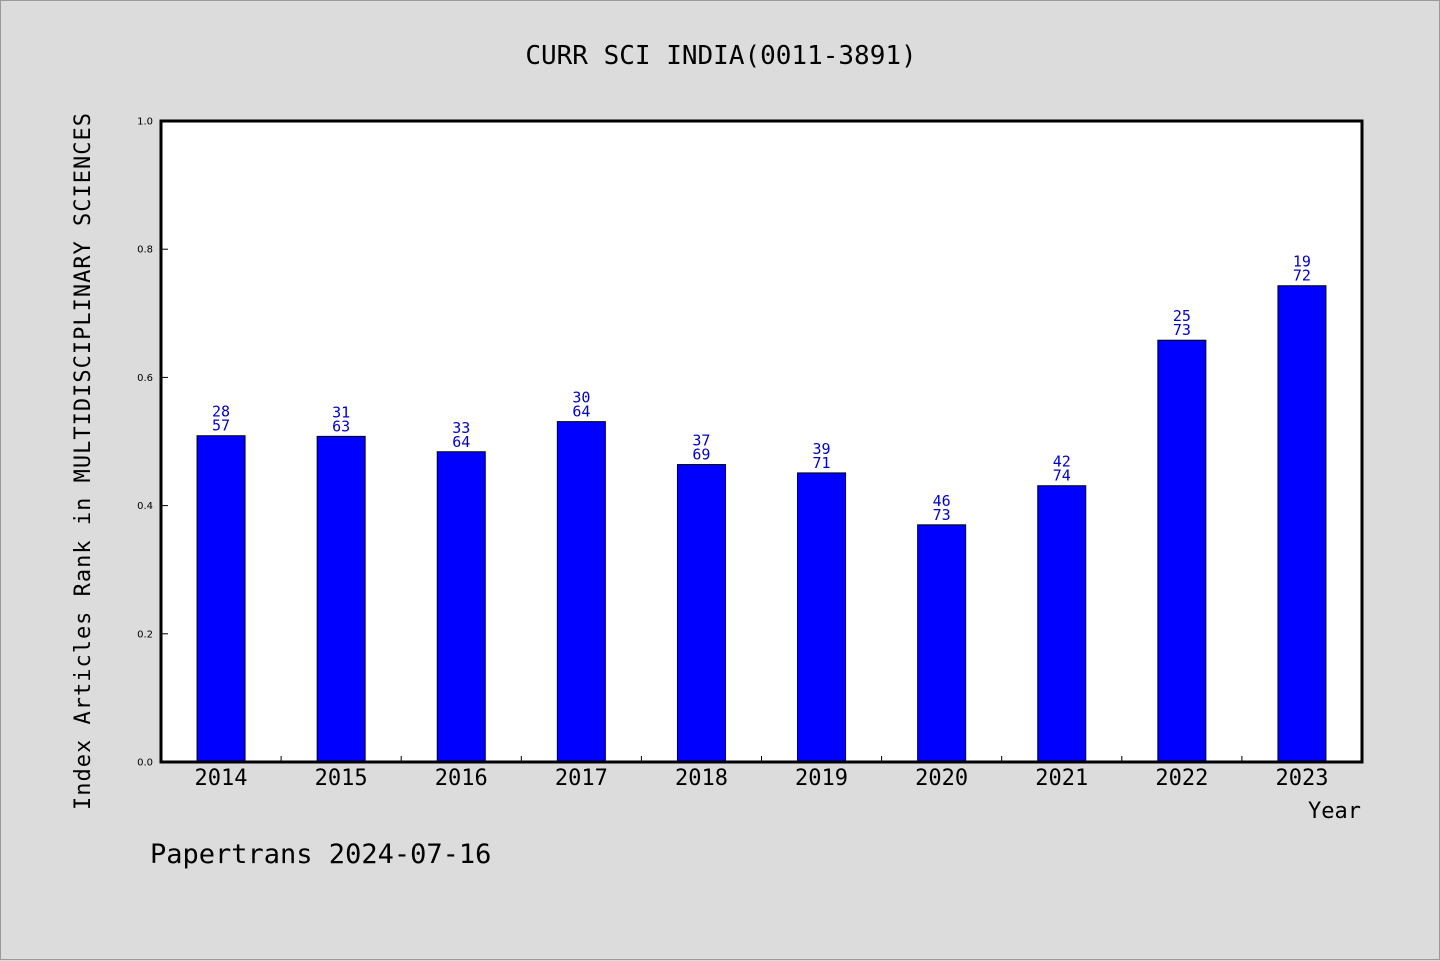 Image resolution: width=1440 pixels, height=961 pixels. Describe the element at coordinates (341, 599) in the screenshot. I see `bar-2015` at that location.